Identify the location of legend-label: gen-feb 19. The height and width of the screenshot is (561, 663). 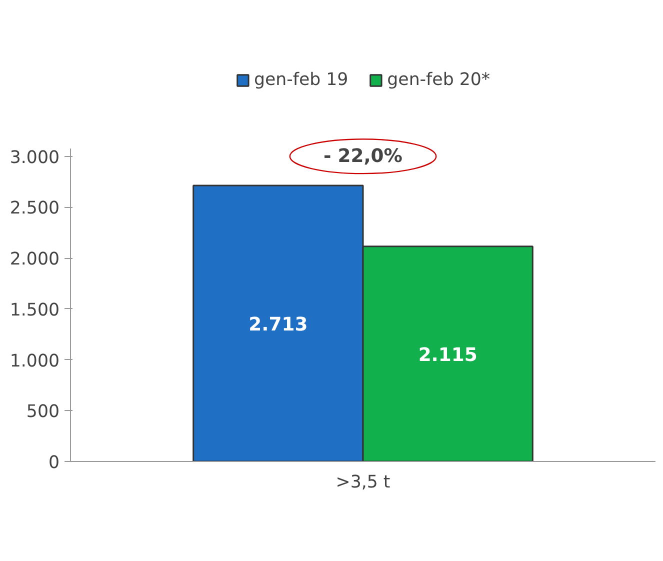
(301, 80).